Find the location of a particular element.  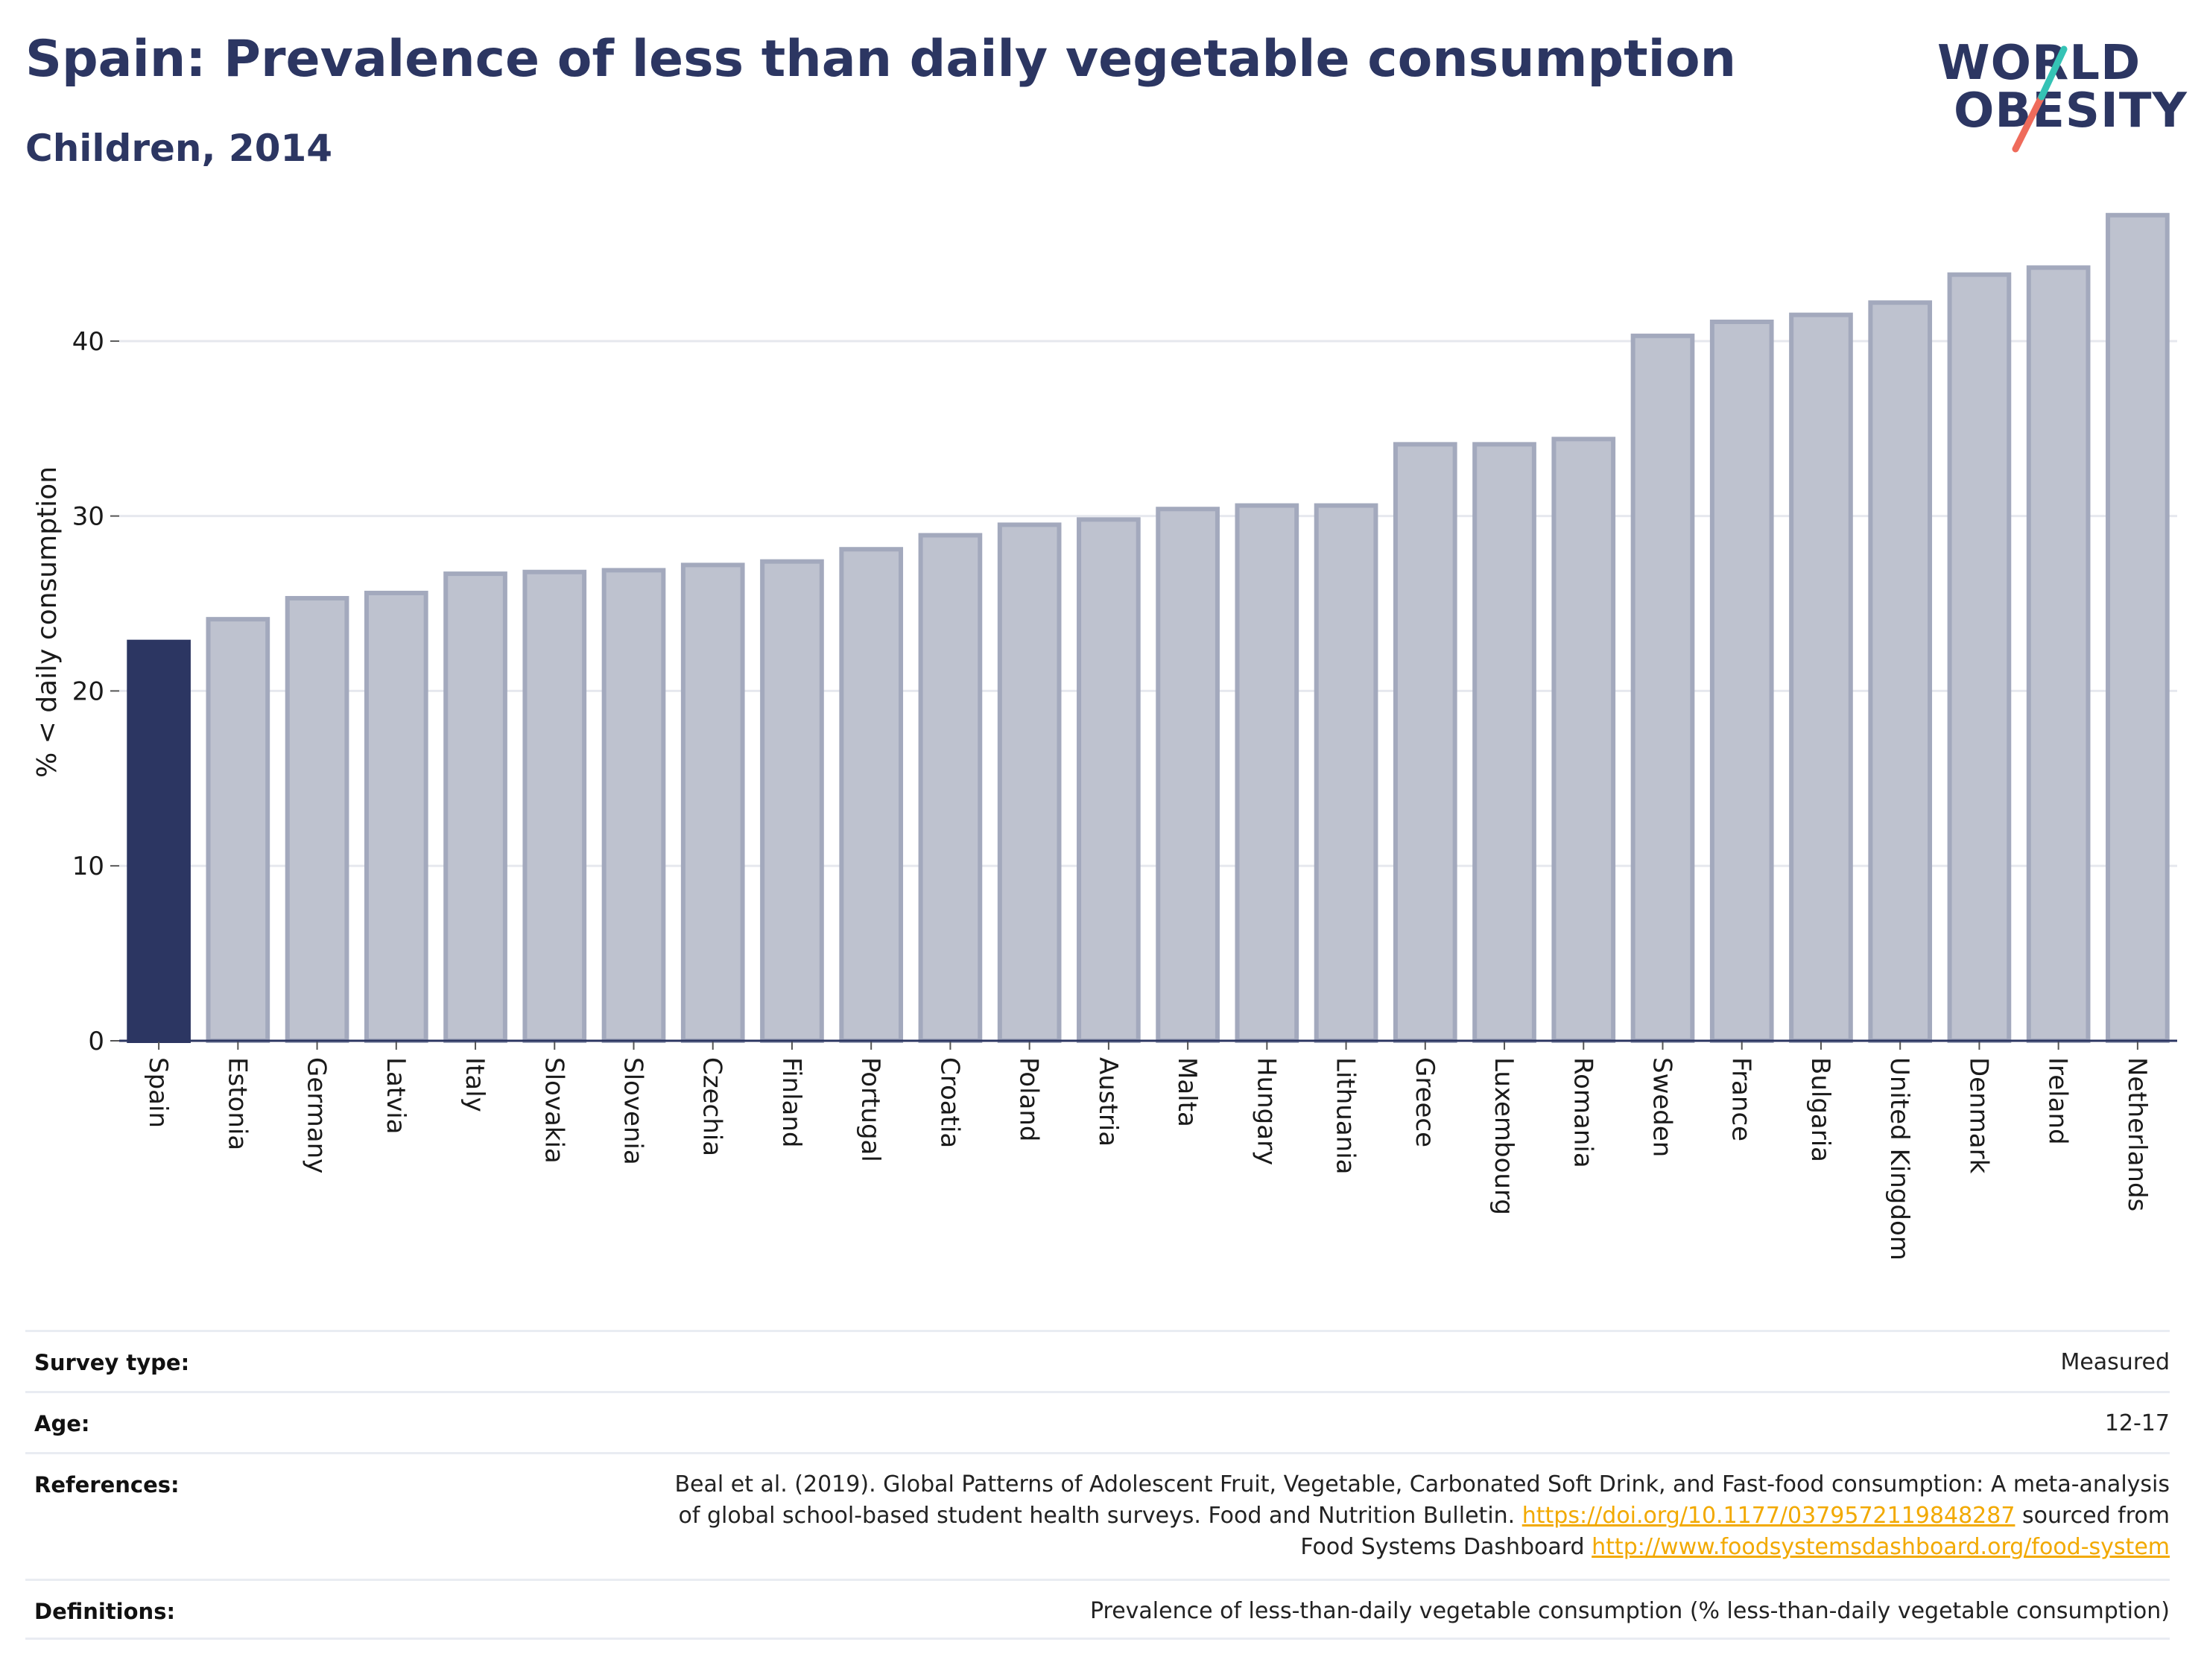

bar-france is located at coordinates (1741, 682).